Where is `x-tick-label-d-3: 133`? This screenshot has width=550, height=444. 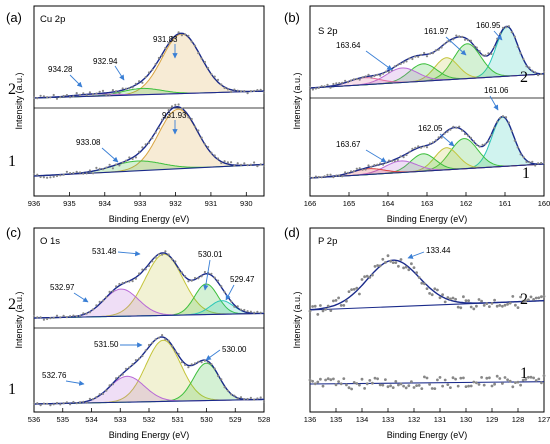
x-tick-label-d-3: 133 is located at coordinates (388, 419).